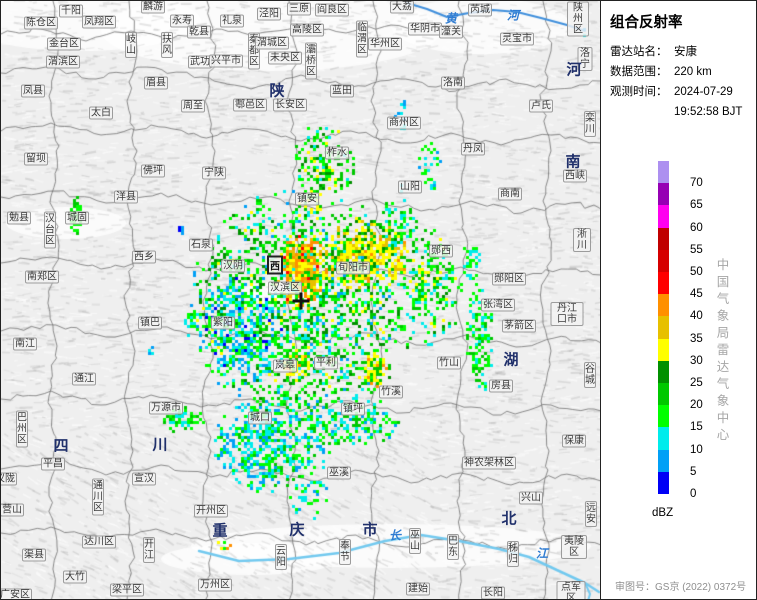 The height and width of the screenshot is (600, 757). What do you see at coordinates (696, 338) in the screenshot?
I see `legend-value: 35` at bounding box center [696, 338].